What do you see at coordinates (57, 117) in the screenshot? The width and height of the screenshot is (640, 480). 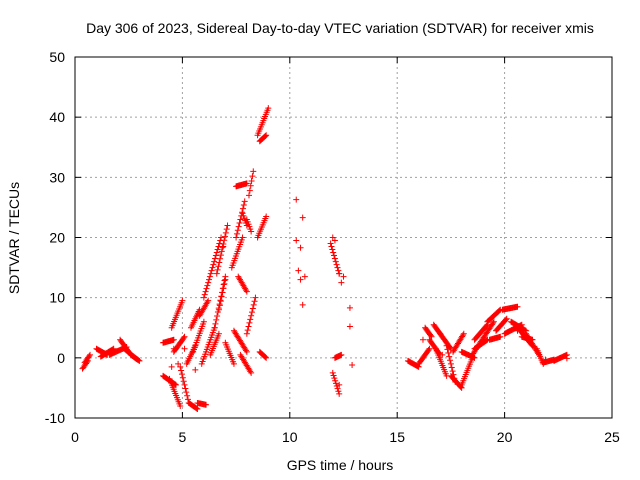 I see `y-tick-label: 40` at bounding box center [57, 117].